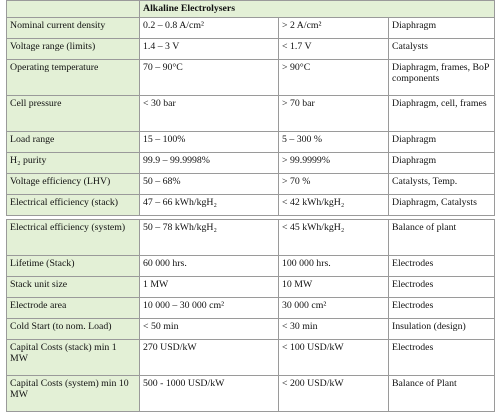 The height and width of the screenshot is (412, 500). I want to click on row-label: Lifetime (Stack), so click(73, 265).